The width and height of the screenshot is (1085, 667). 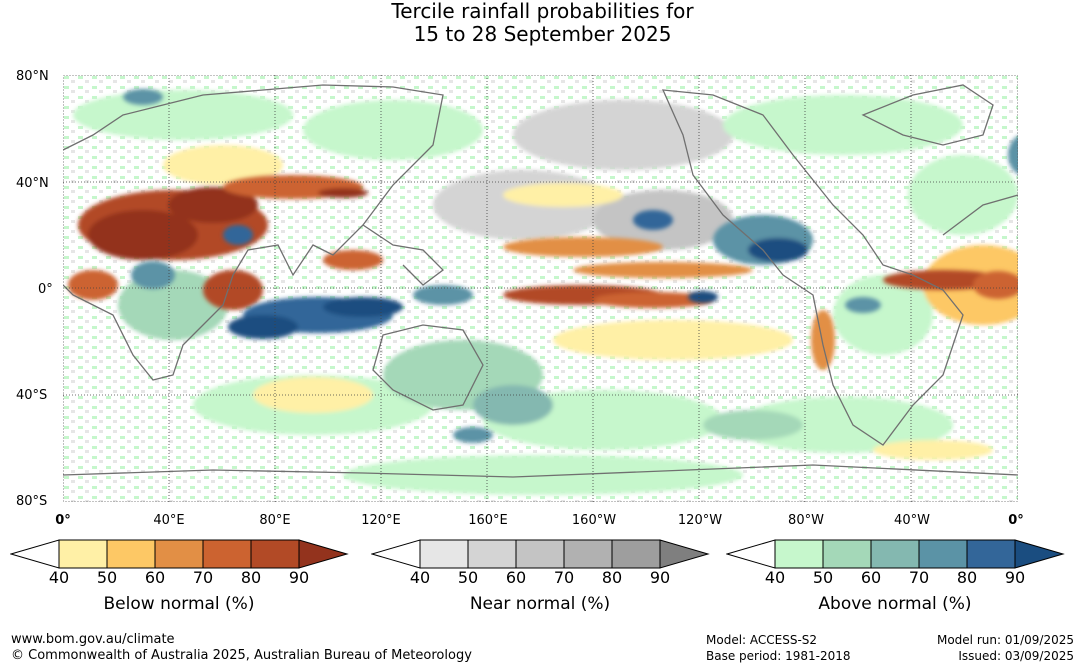 I want to click on footer-model-run: Model run: 01/09/2025, so click(x=1005, y=640).